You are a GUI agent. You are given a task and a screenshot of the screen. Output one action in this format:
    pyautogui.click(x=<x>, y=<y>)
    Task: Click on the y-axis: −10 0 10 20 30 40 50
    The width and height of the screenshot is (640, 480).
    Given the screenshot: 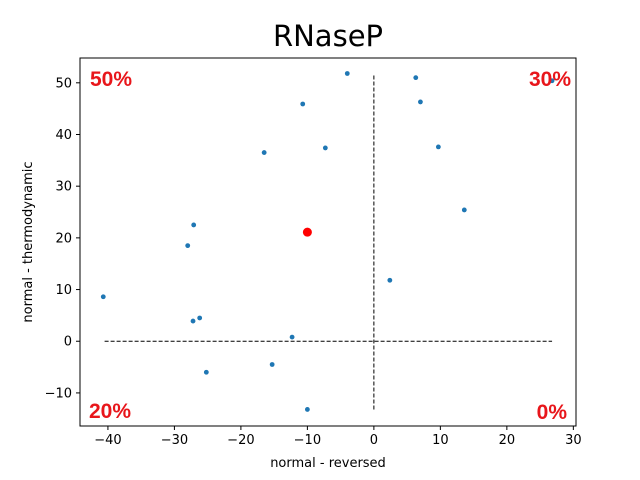 What is the action you would take?
    pyautogui.click(x=62, y=238)
    